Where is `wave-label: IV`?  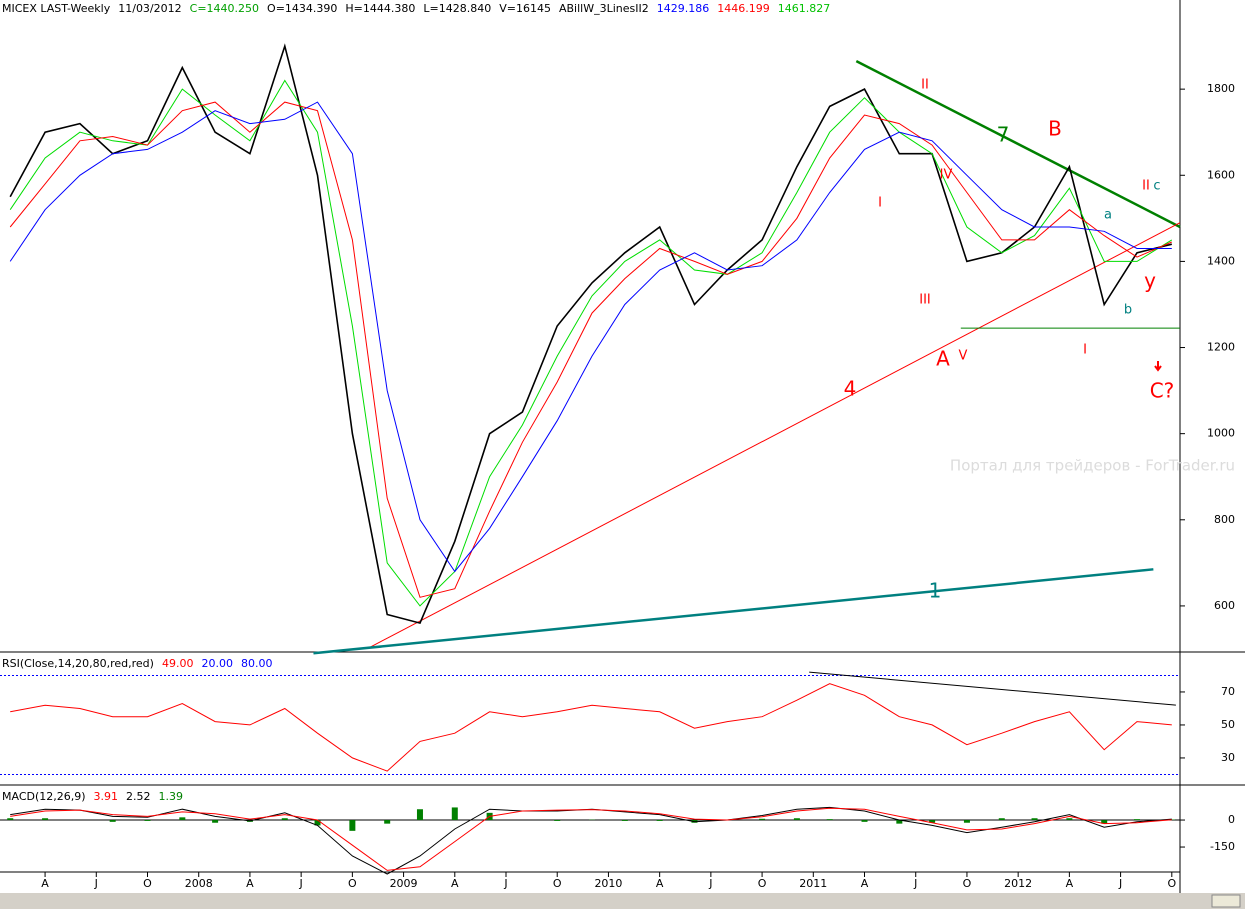 wave-label: IV is located at coordinates (946, 175).